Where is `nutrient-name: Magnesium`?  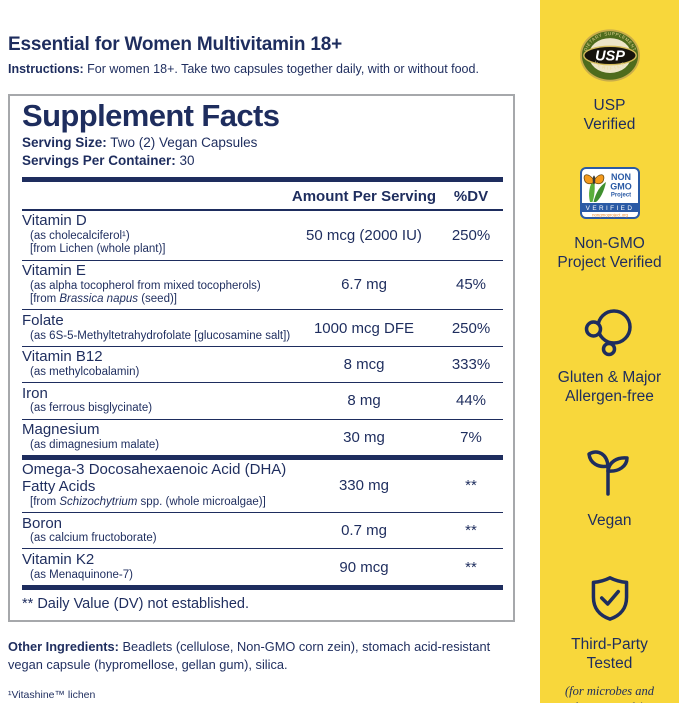
nutrient-name: Magnesium is located at coordinates (61, 430).